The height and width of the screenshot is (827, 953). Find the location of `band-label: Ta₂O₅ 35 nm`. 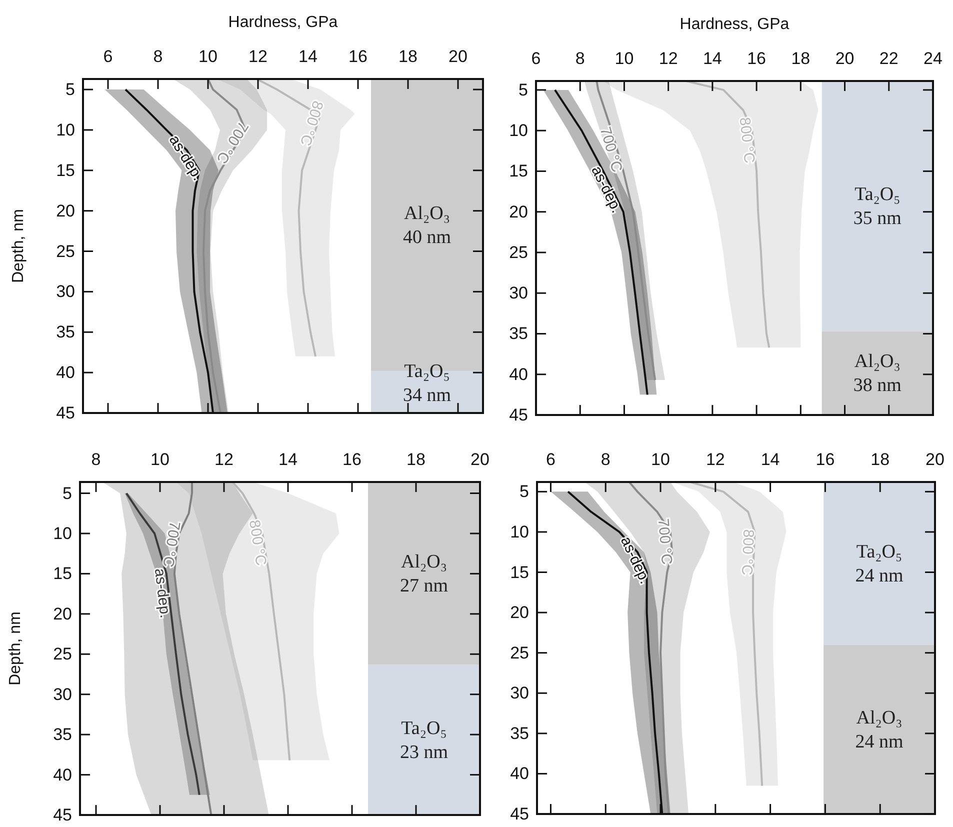

band-label: Ta₂O₅ 35 nm is located at coordinates (877, 207).